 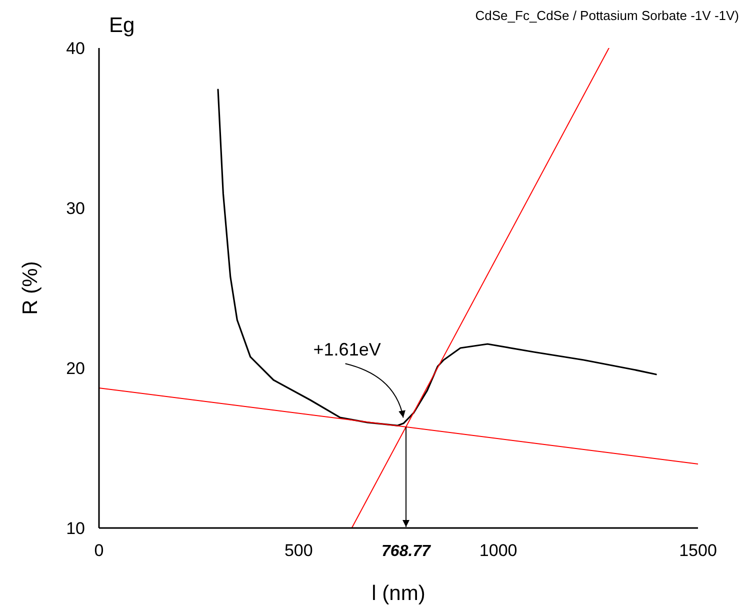 I want to click on y-tick-label: 10, so click(x=75, y=528).